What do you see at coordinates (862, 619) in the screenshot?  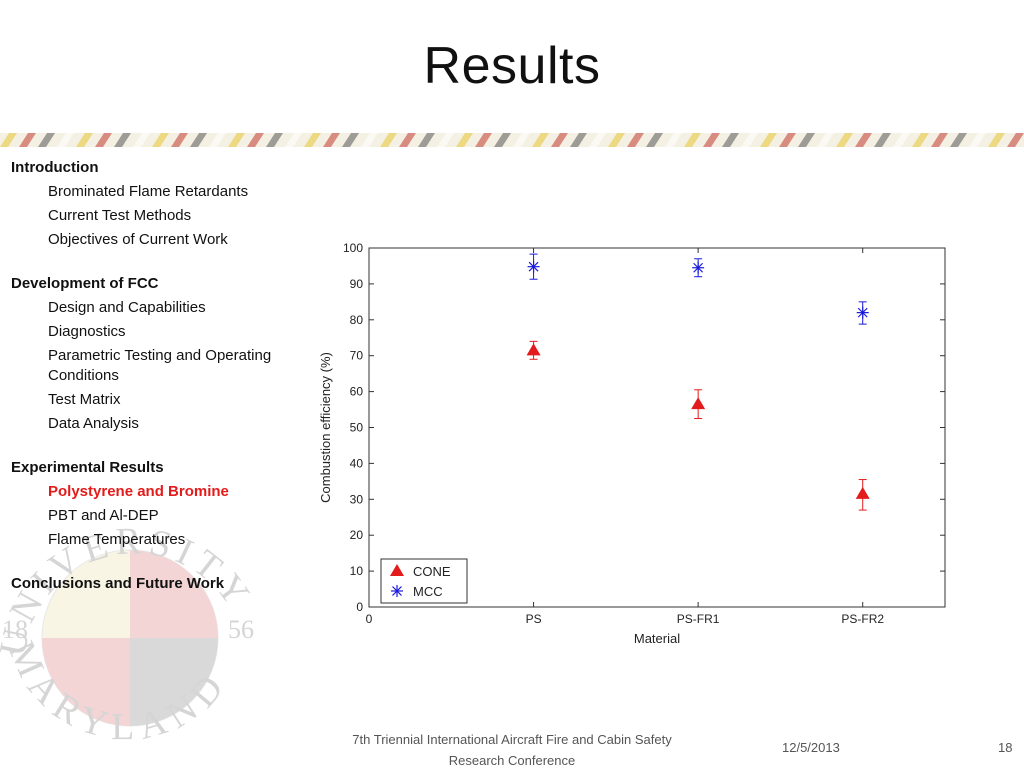 I see `x-tick-label: PS-FR2` at bounding box center [862, 619].